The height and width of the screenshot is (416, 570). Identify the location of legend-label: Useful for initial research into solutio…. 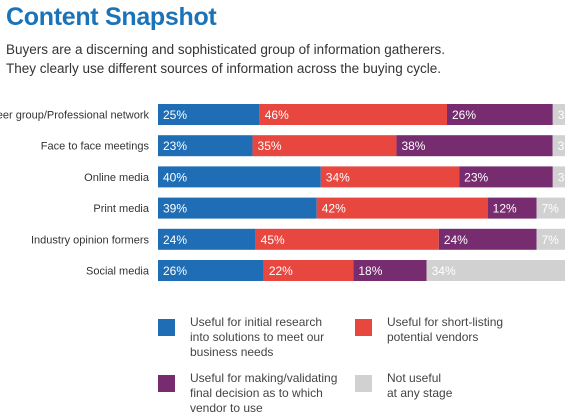
(257, 337).